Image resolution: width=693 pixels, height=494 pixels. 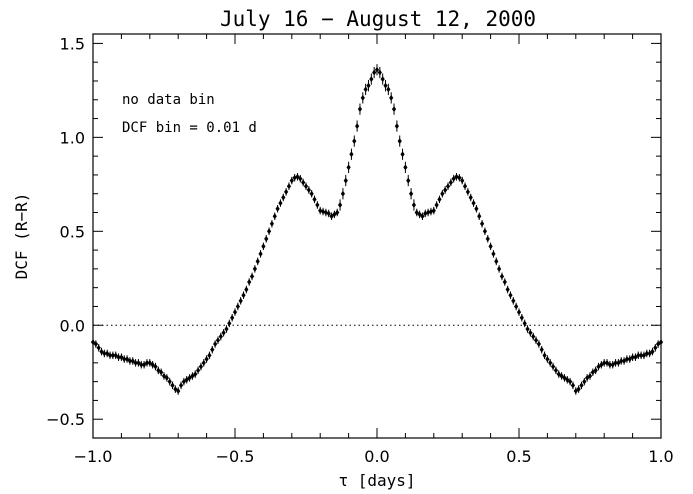 What do you see at coordinates (378, 19) in the screenshot?
I see `chart-title: July 16 − August 12, 2000` at bounding box center [378, 19].